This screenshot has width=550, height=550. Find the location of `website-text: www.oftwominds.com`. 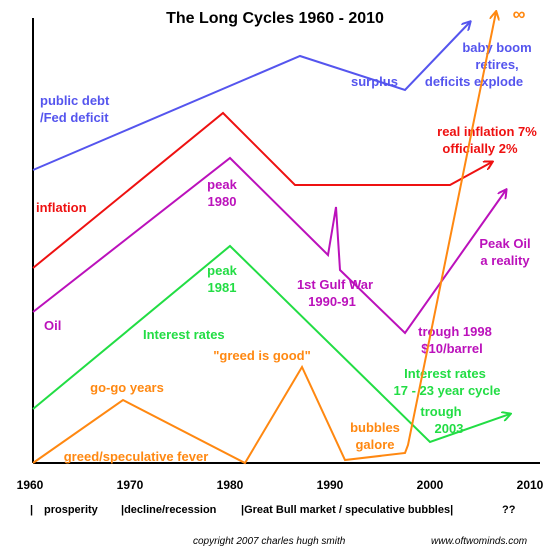

website-text: www.oftwominds.com is located at coordinates (479, 541).